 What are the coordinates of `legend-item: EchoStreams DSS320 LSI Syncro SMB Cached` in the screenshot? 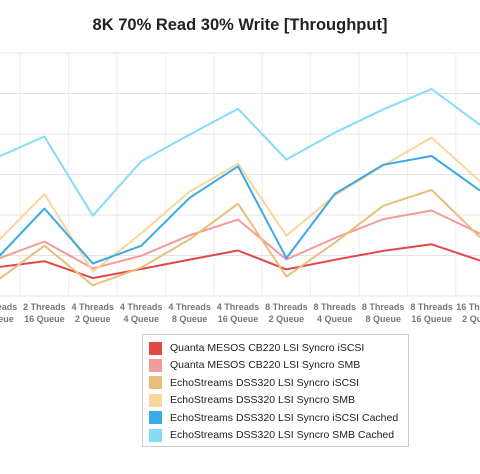 It's located at (271, 435).